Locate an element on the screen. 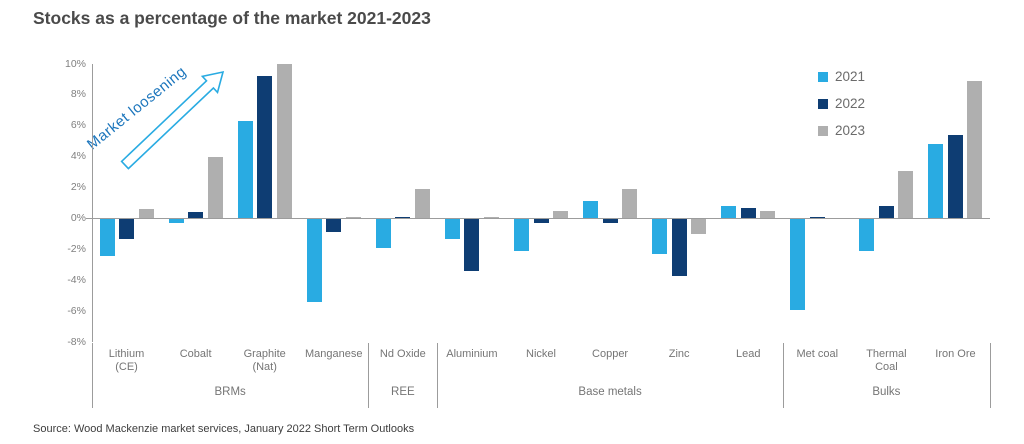  bar-2022-iron-ore is located at coordinates (955, 177).